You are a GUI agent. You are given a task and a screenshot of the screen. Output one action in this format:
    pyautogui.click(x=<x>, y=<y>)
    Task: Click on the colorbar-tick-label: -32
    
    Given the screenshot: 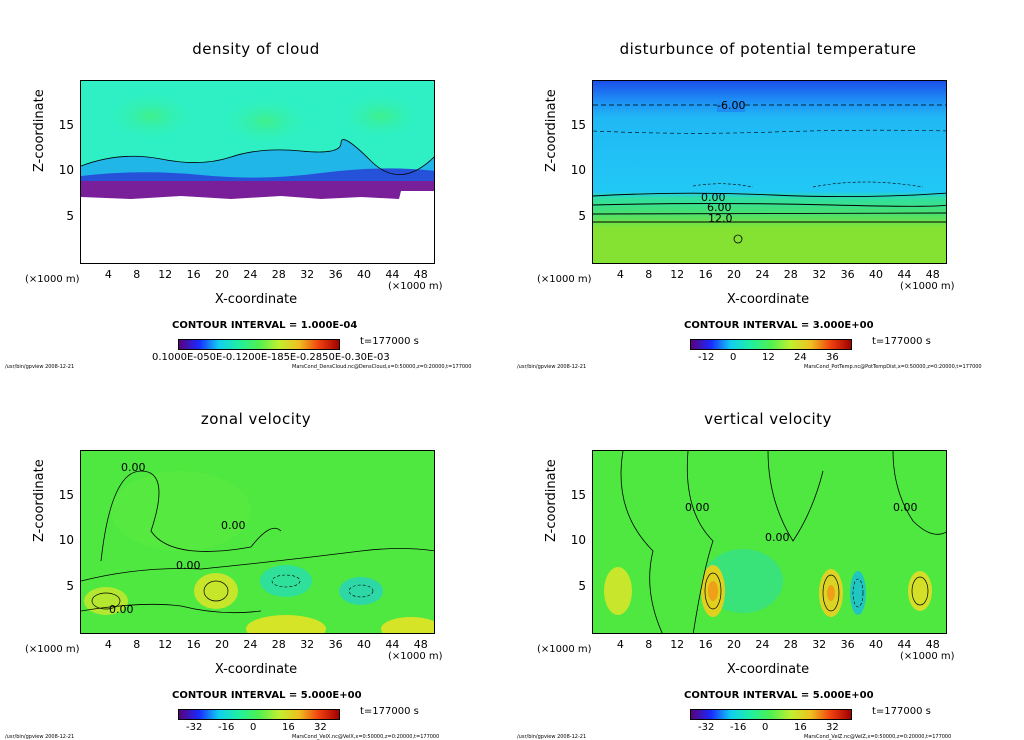 What is the action you would take?
    pyautogui.click(x=194, y=727)
    